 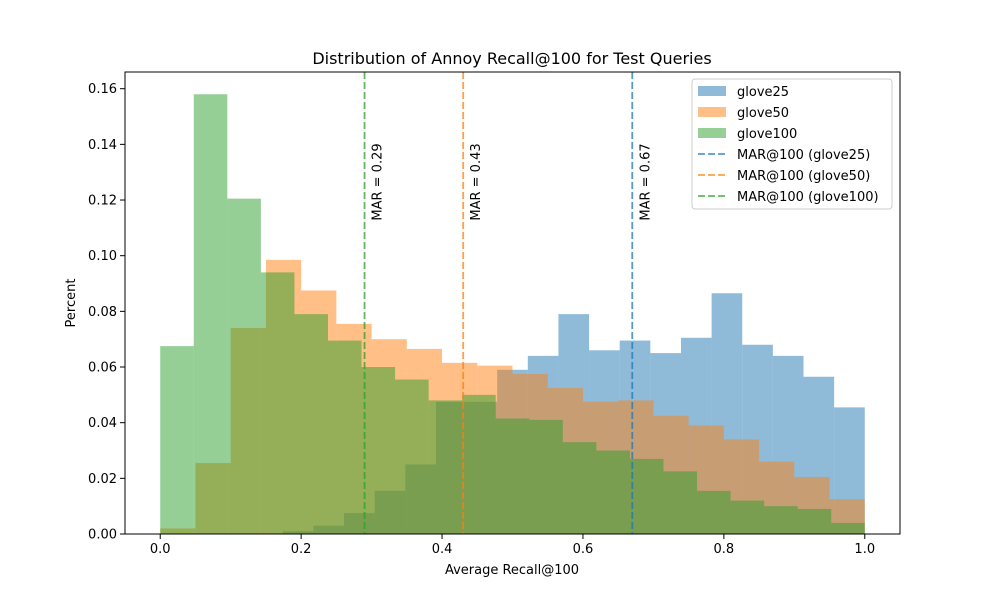 What do you see at coordinates (160, 549) in the screenshot?
I see `x-tick-label: 0.0` at bounding box center [160, 549].